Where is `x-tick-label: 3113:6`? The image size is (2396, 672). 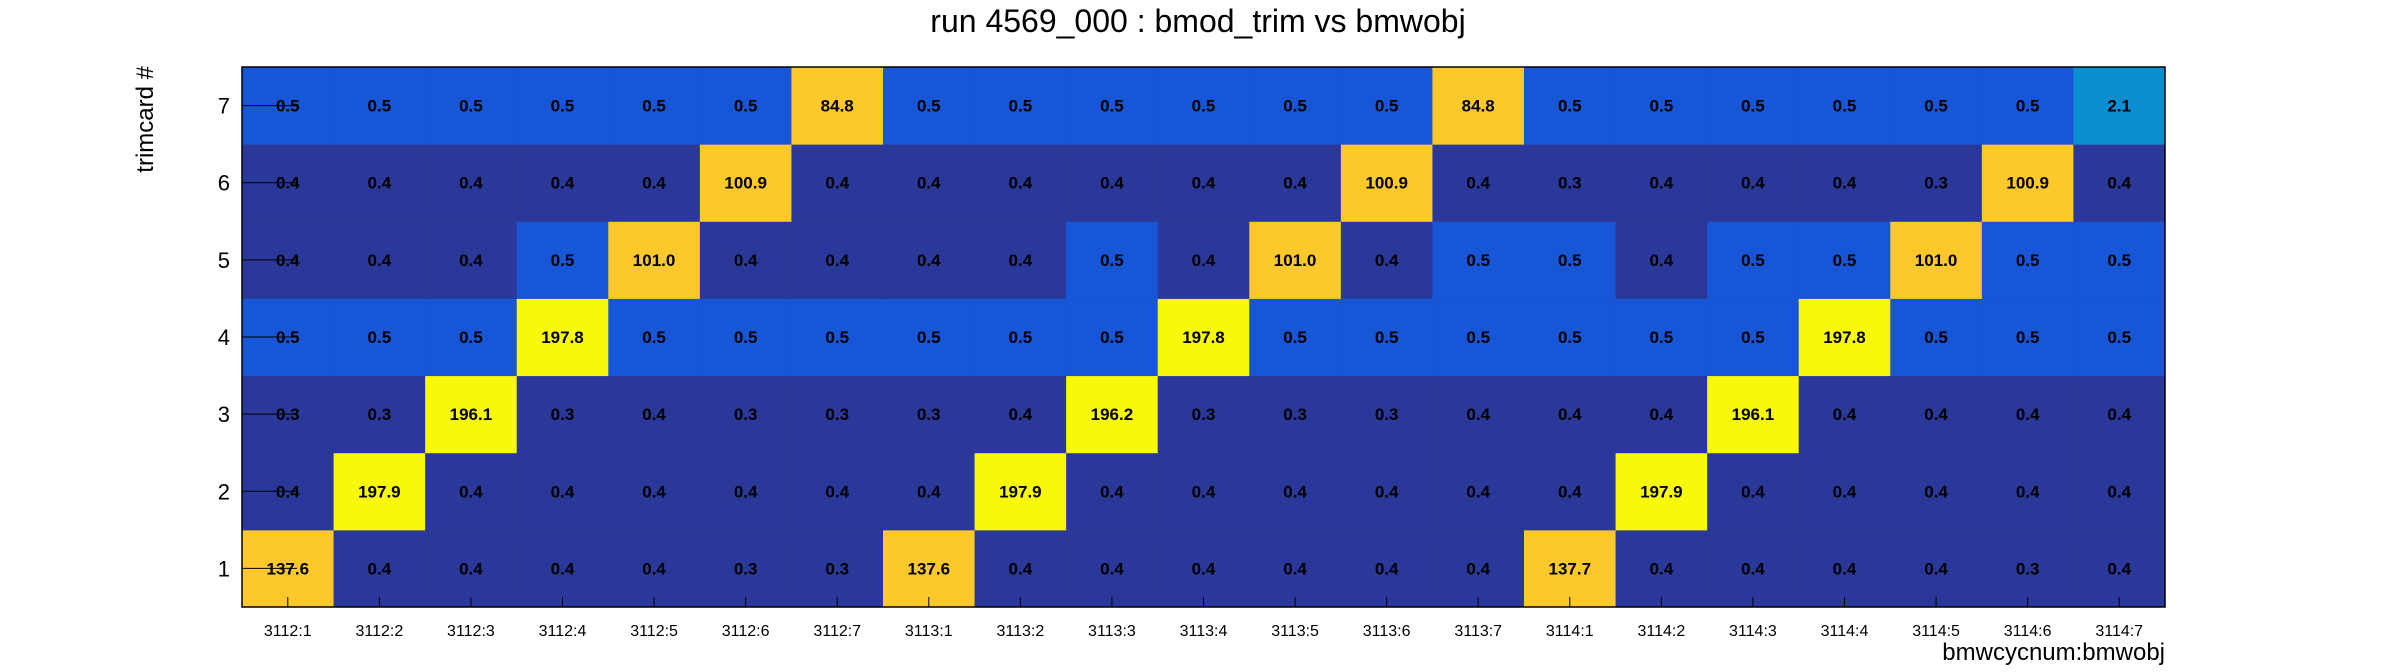
x-tick-label: 3113:6 is located at coordinates (1387, 631).